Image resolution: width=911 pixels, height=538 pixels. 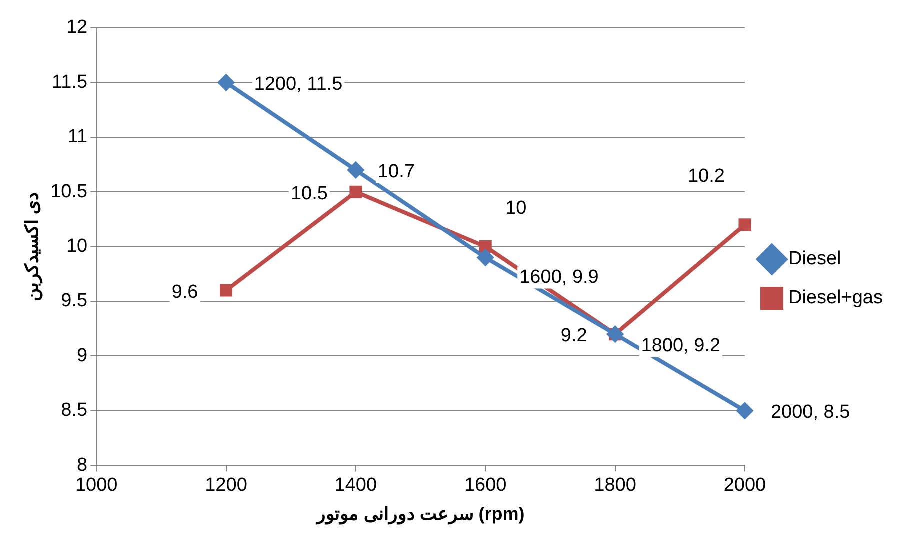 What do you see at coordinates (77, 247) in the screenshot?
I see `y-tick-label: 10` at bounding box center [77, 247].